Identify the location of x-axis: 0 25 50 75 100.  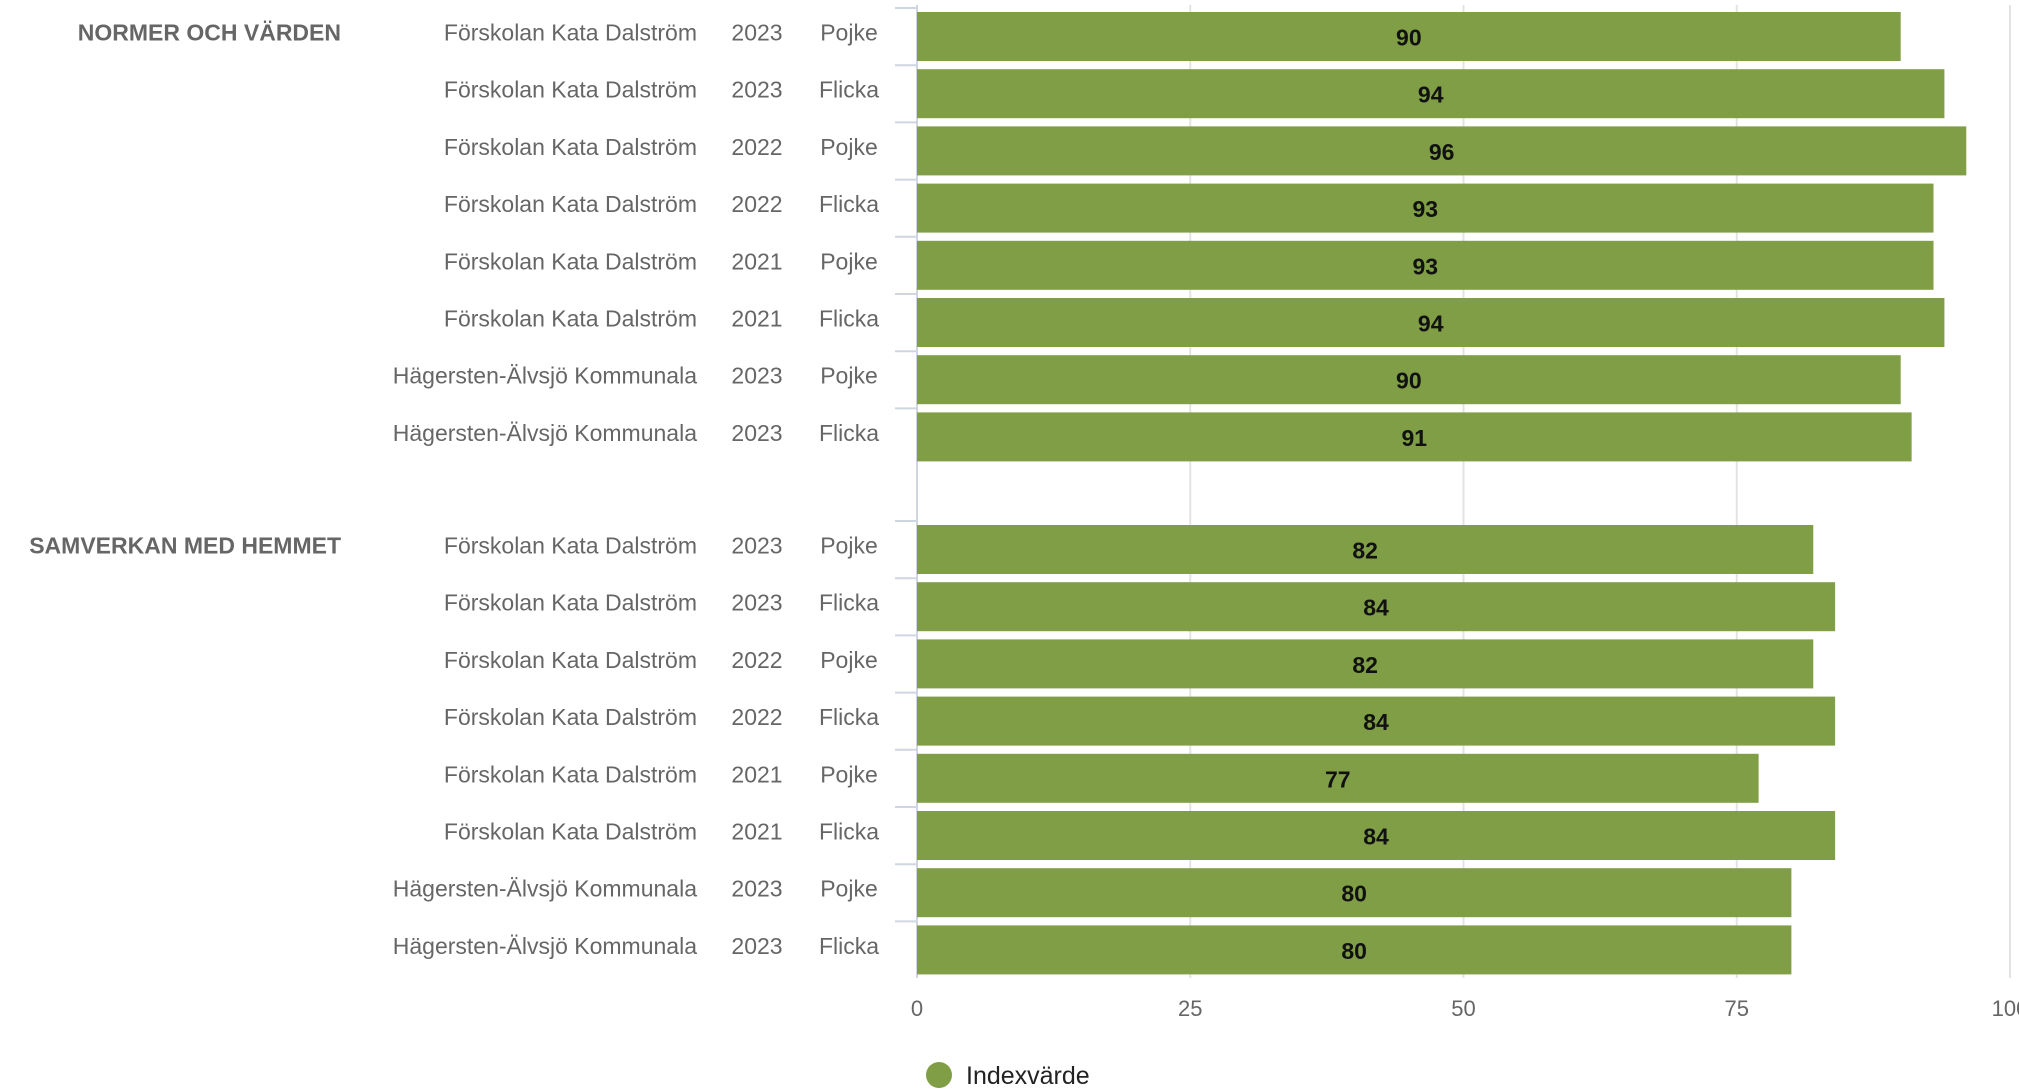
(1465, 1008).